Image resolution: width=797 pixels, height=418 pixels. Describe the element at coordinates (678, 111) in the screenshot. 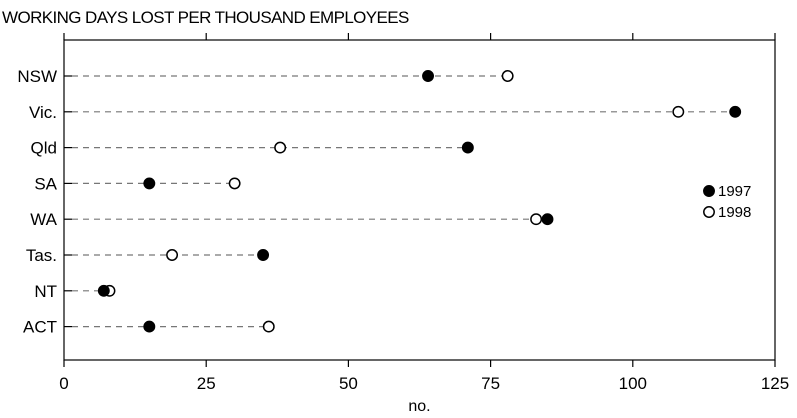

I see `point-1998-vic` at that location.